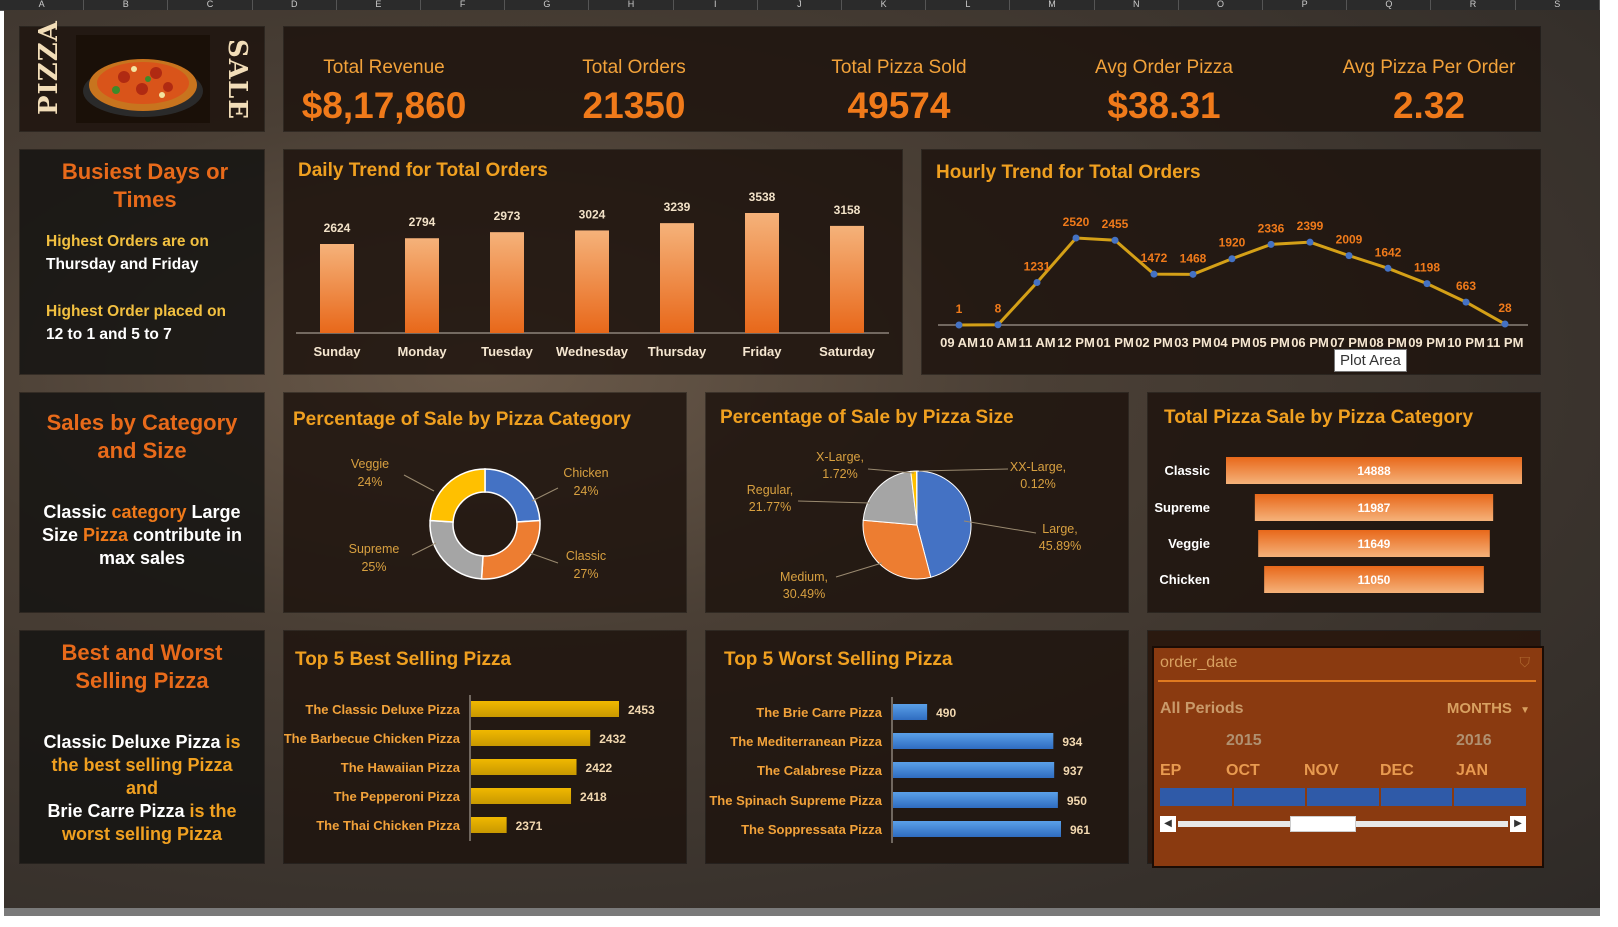 The width and height of the screenshot is (1618, 927). What do you see at coordinates (126, 5) in the screenshot?
I see `column-header: B` at bounding box center [126, 5].